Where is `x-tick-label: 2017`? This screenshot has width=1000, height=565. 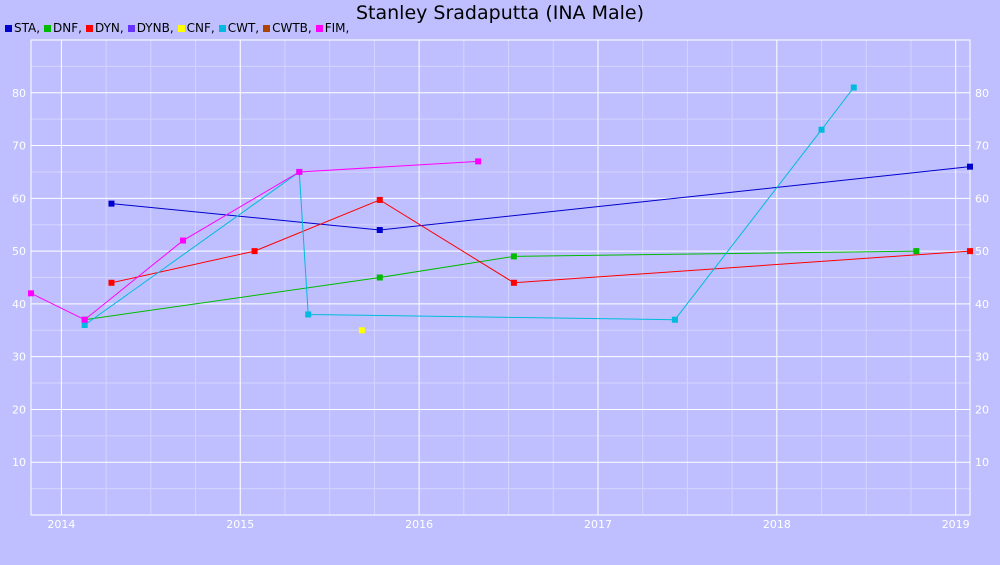
x-tick-label: 2017 is located at coordinates (598, 524).